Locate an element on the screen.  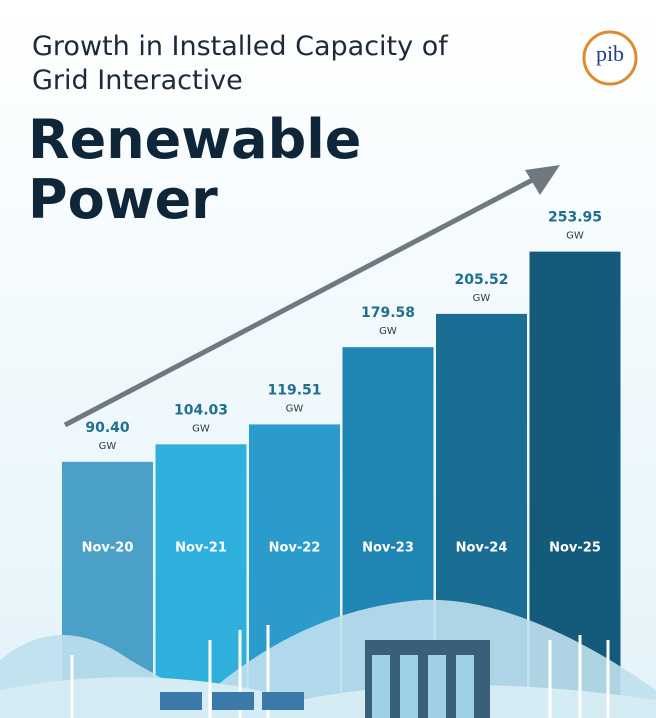
turbines is located at coordinates (340, 671).